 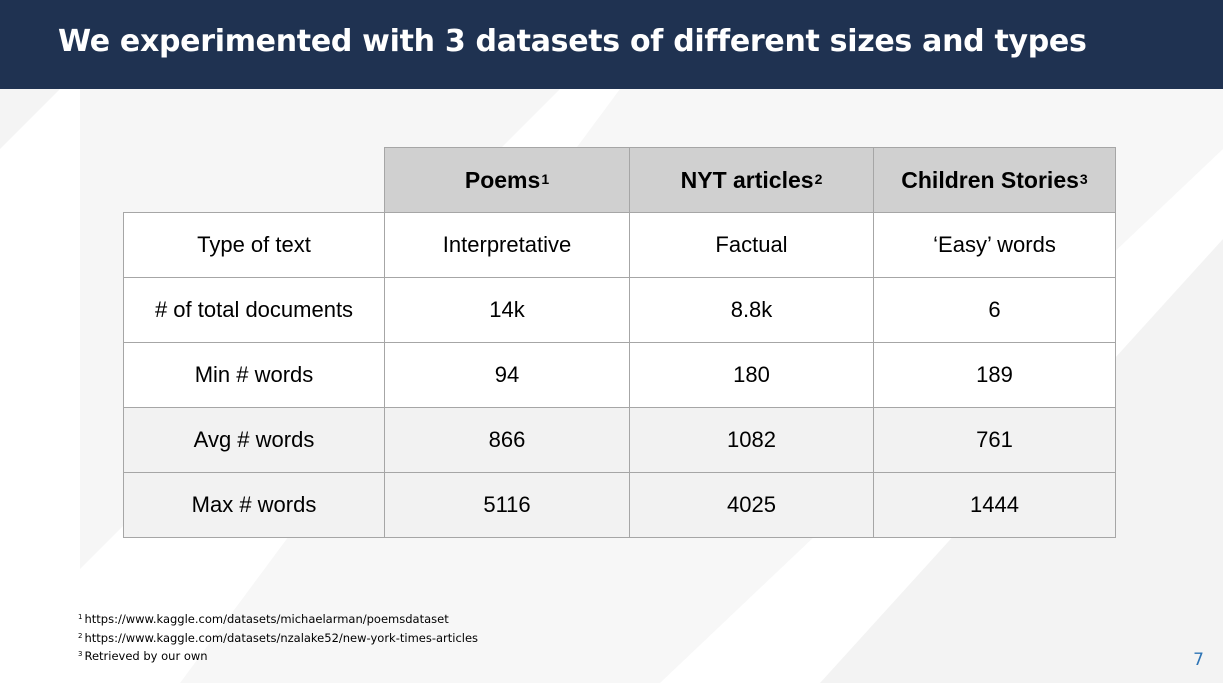 What do you see at coordinates (747, 179) in the screenshot?
I see `column-header-label: NYT articles` at bounding box center [747, 179].